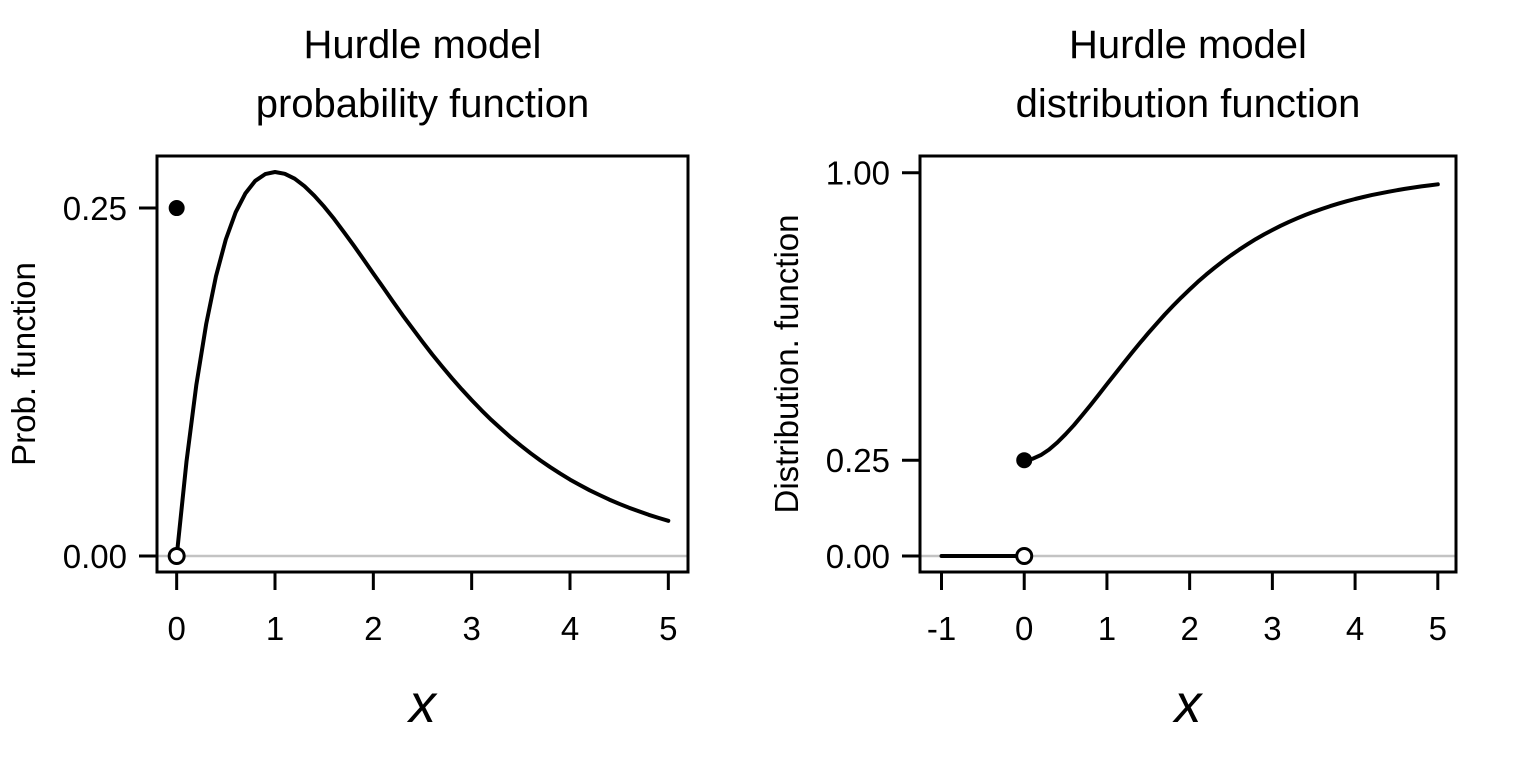 The height and width of the screenshot is (768, 1536). What do you see at coordinates (1188, 104) in the screenshot?
I see `chart-title-line: distribution function` at bounding box center [1188, 104].